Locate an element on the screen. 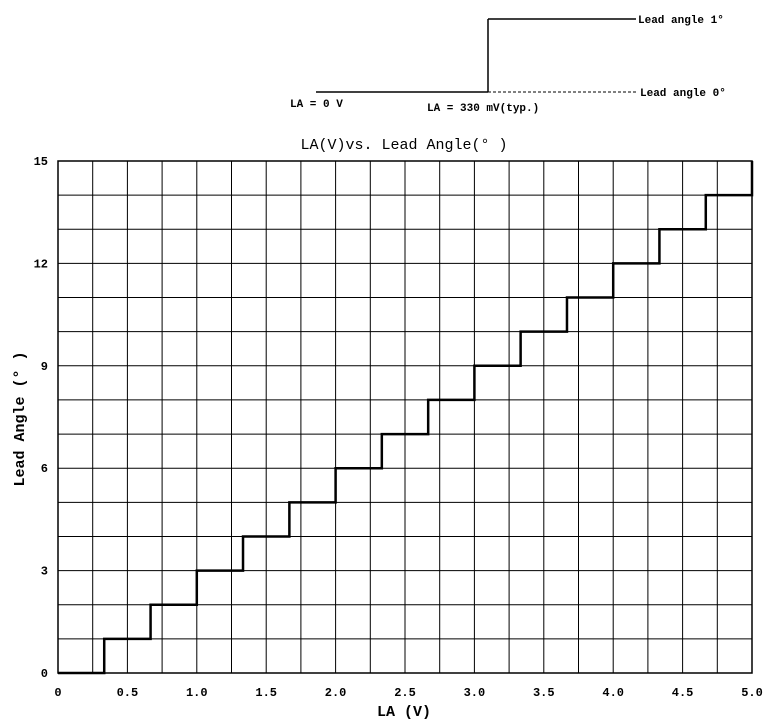 The image size is (766, 720). x-axis-label: LA (V) is located at coordinates (404, 712).